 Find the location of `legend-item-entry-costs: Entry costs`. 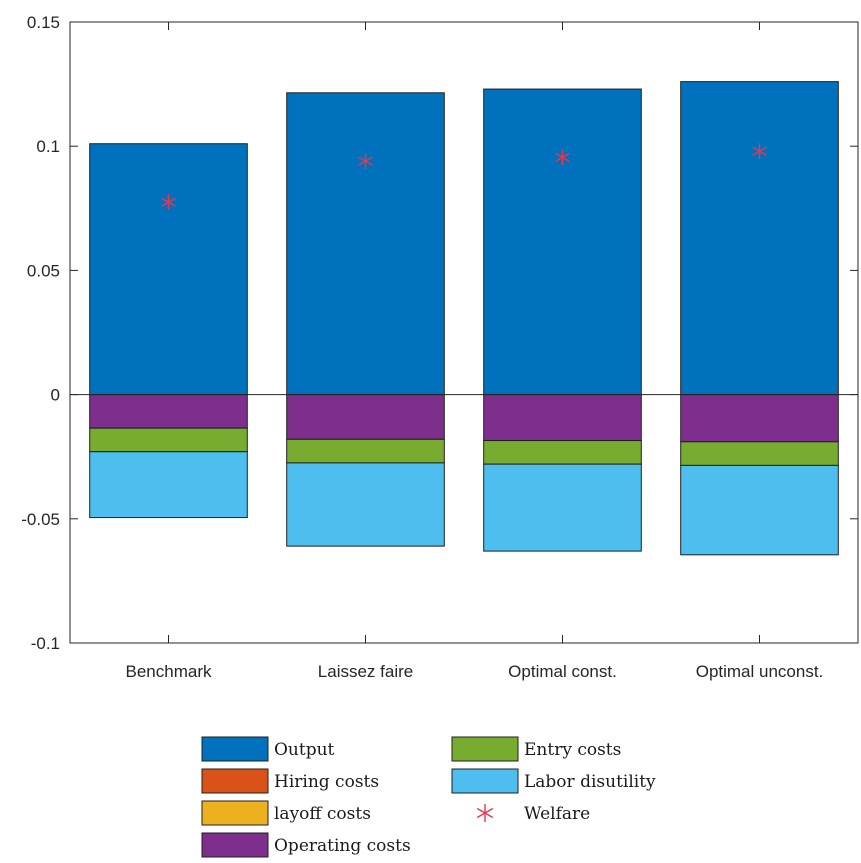

legend-item-entry-costs: Entry costs is located at coordinates (536, 749).